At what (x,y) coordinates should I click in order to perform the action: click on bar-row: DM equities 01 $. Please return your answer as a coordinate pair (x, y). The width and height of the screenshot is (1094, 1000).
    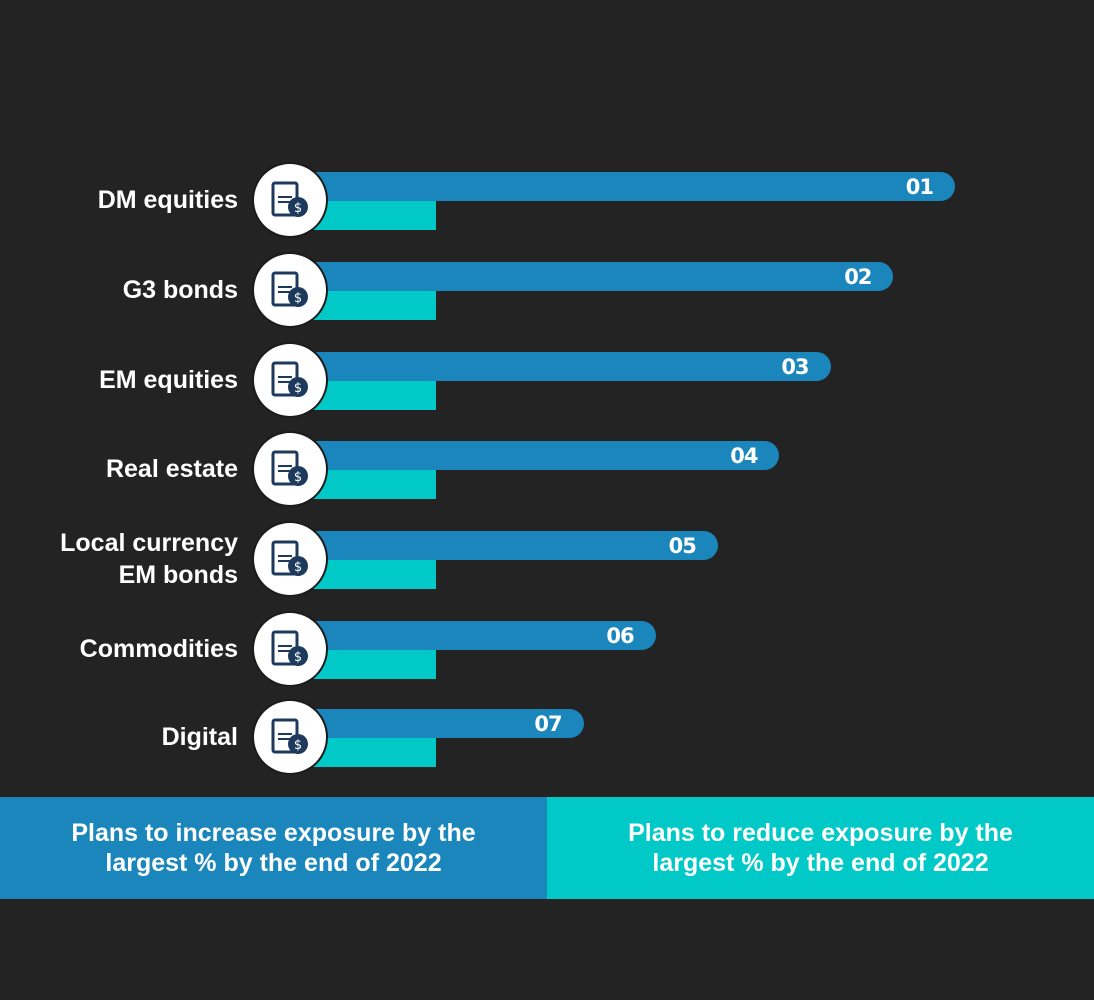
    Looking at the image, I should click on (547, 200).